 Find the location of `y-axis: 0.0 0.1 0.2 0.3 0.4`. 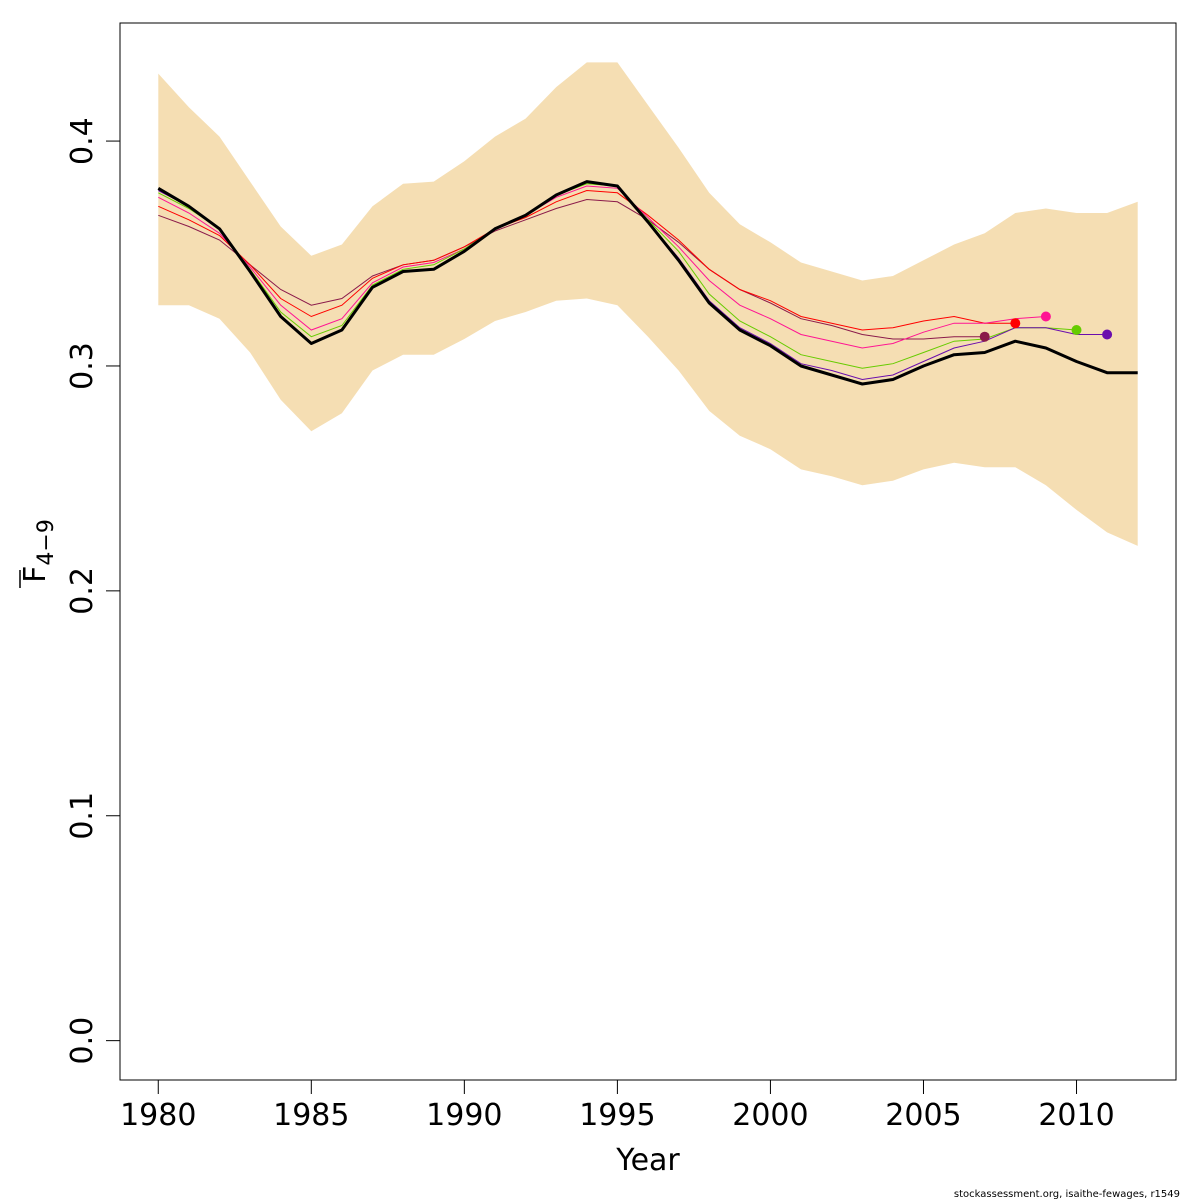

y-axis: 0.0 0.1 0.2 0.3 0.4 is located at coordinates (93, 591).